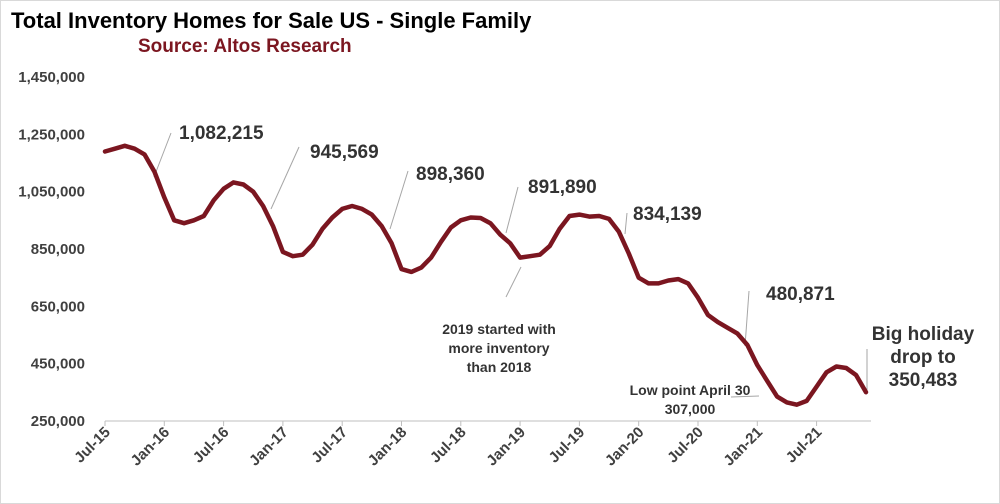 The width and height of the screenshot is (1000, 504). What do you see at coordinates (747, 318) in the screenshot?
I see `leader-2021` at bounding box center [747, 318].